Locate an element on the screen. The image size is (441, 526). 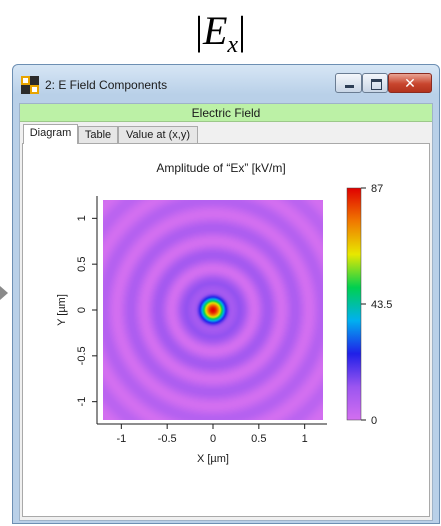
x-tick-label: -0.5 is located at coordinates (167, 439).